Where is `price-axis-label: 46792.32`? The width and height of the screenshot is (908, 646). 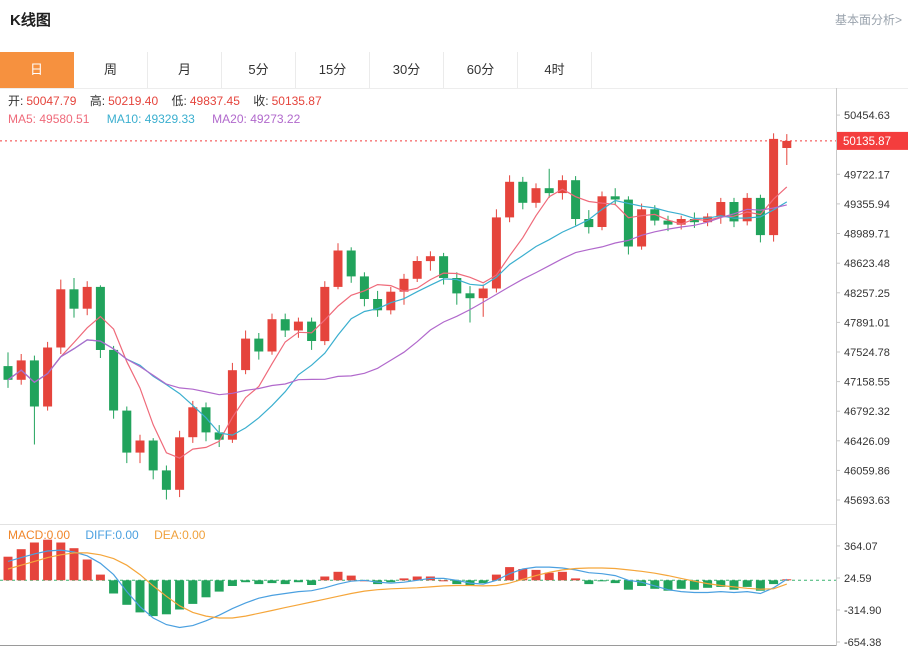 price-axis-label: 46792.32 is located at coordinates (867, 412).